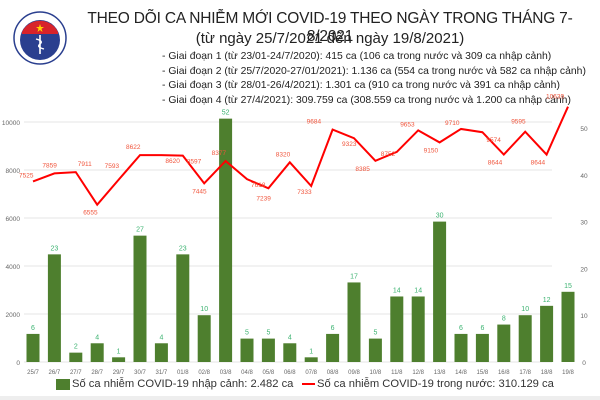 The image size is (600, 400). Describe the element at coordinates (525, 373) in the screenshot. I see `x-axis-tick: 17/8` at that location.